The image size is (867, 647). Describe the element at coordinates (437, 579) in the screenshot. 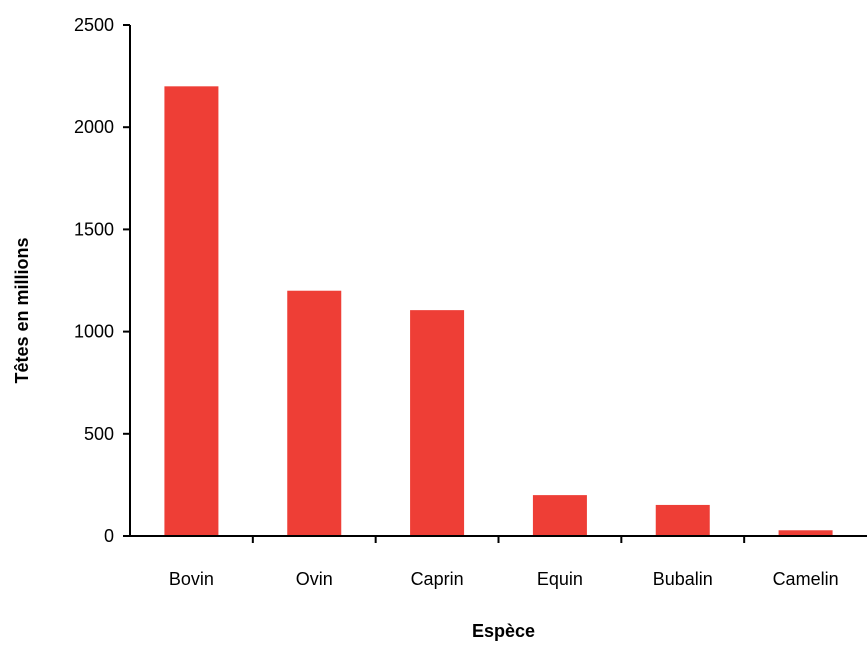

I see `x-tick-label: Caprin` at that location.